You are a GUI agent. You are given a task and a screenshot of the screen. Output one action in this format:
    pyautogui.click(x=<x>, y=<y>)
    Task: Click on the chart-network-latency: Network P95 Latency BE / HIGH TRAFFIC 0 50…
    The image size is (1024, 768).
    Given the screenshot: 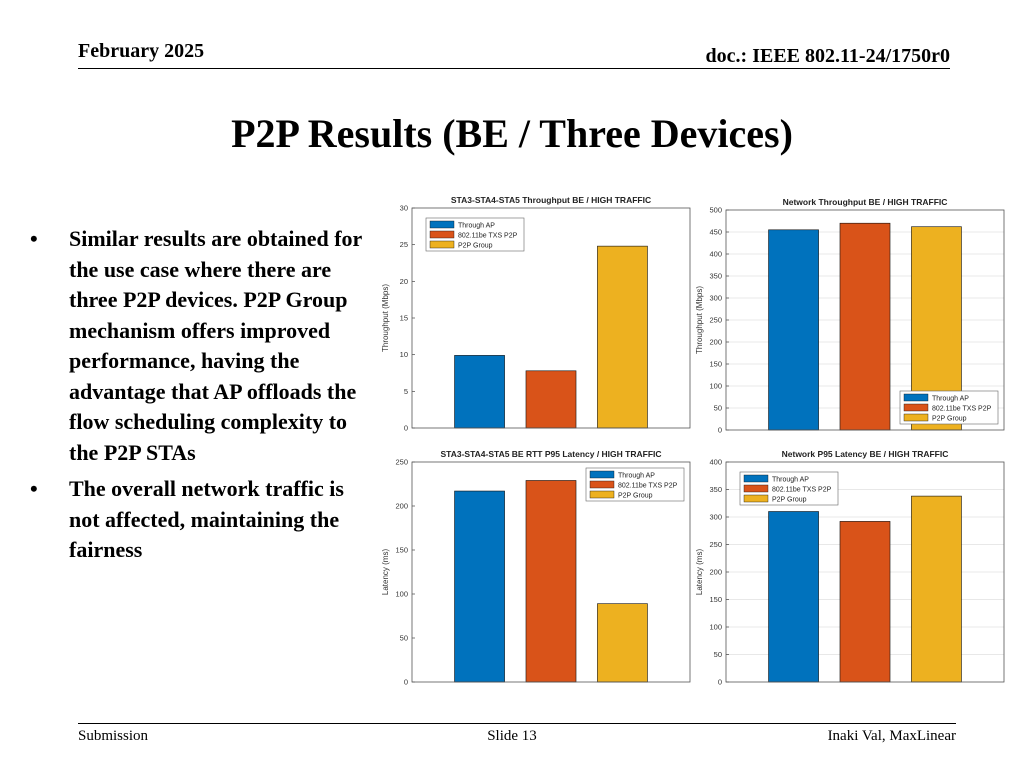 What is the action you would take?
    pyautogui.click(x=850, y=568)
    